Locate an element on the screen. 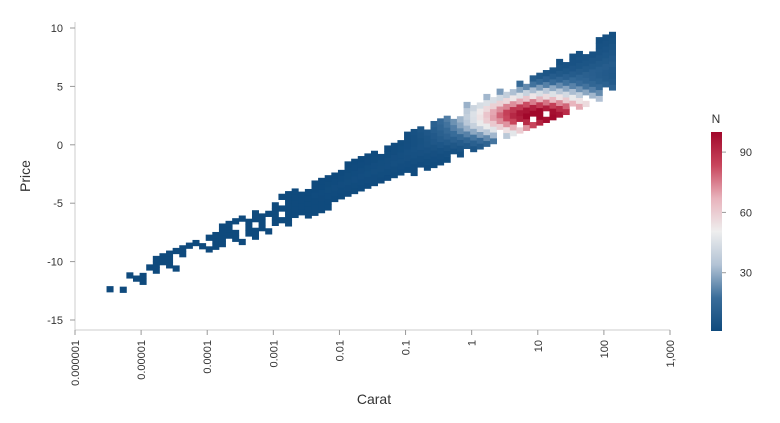 Image resolution: width=780 pixels, height=423 pixels. x-tick-label: 0.001 is located at coordinates (274, 354).